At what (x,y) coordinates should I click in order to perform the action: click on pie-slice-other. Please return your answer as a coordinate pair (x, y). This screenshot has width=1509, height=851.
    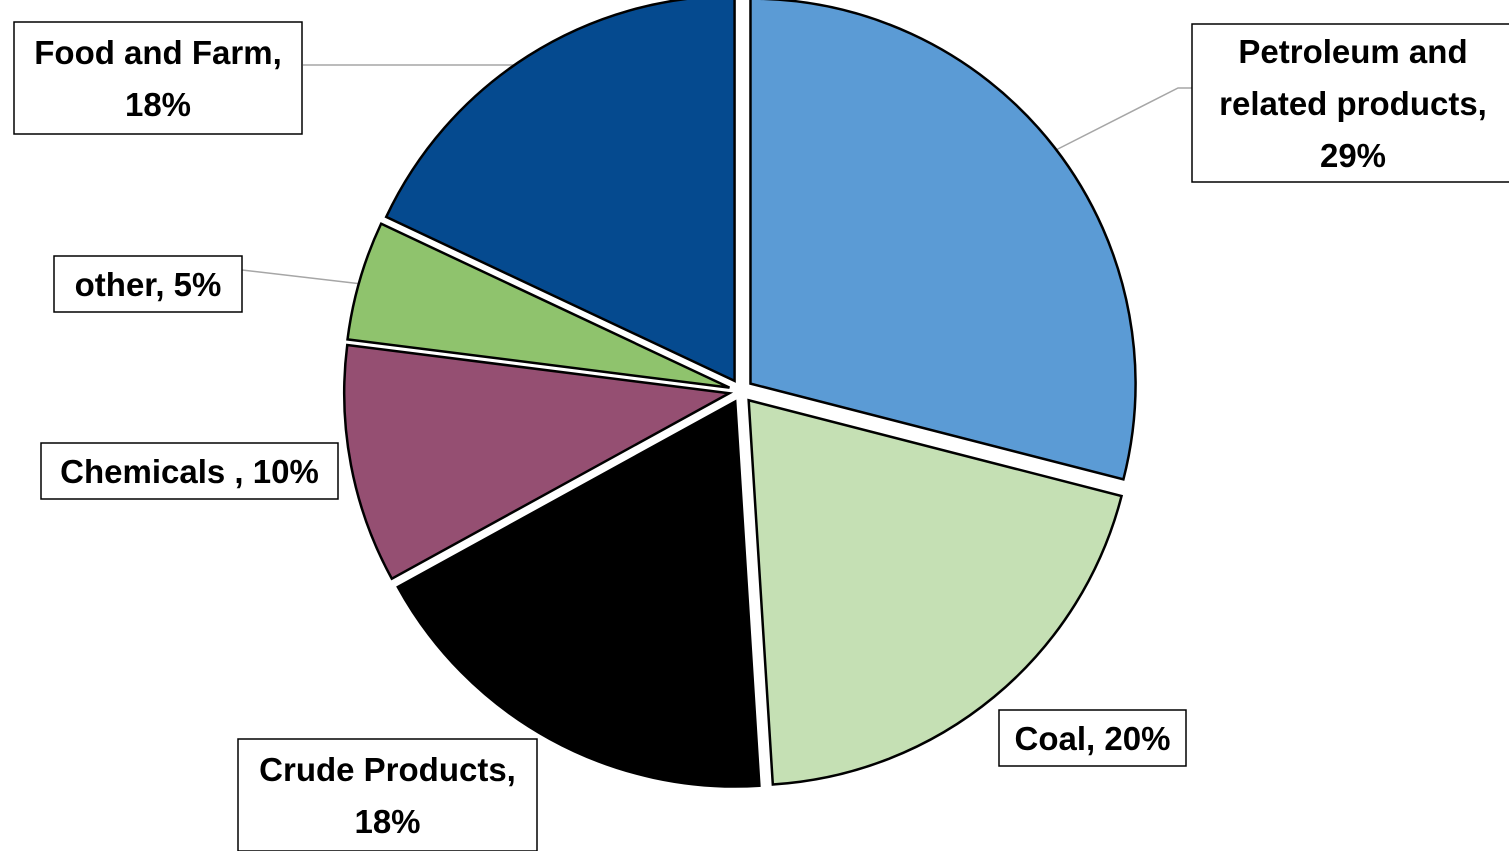
    Looking at the image, I should click on (538, 305).